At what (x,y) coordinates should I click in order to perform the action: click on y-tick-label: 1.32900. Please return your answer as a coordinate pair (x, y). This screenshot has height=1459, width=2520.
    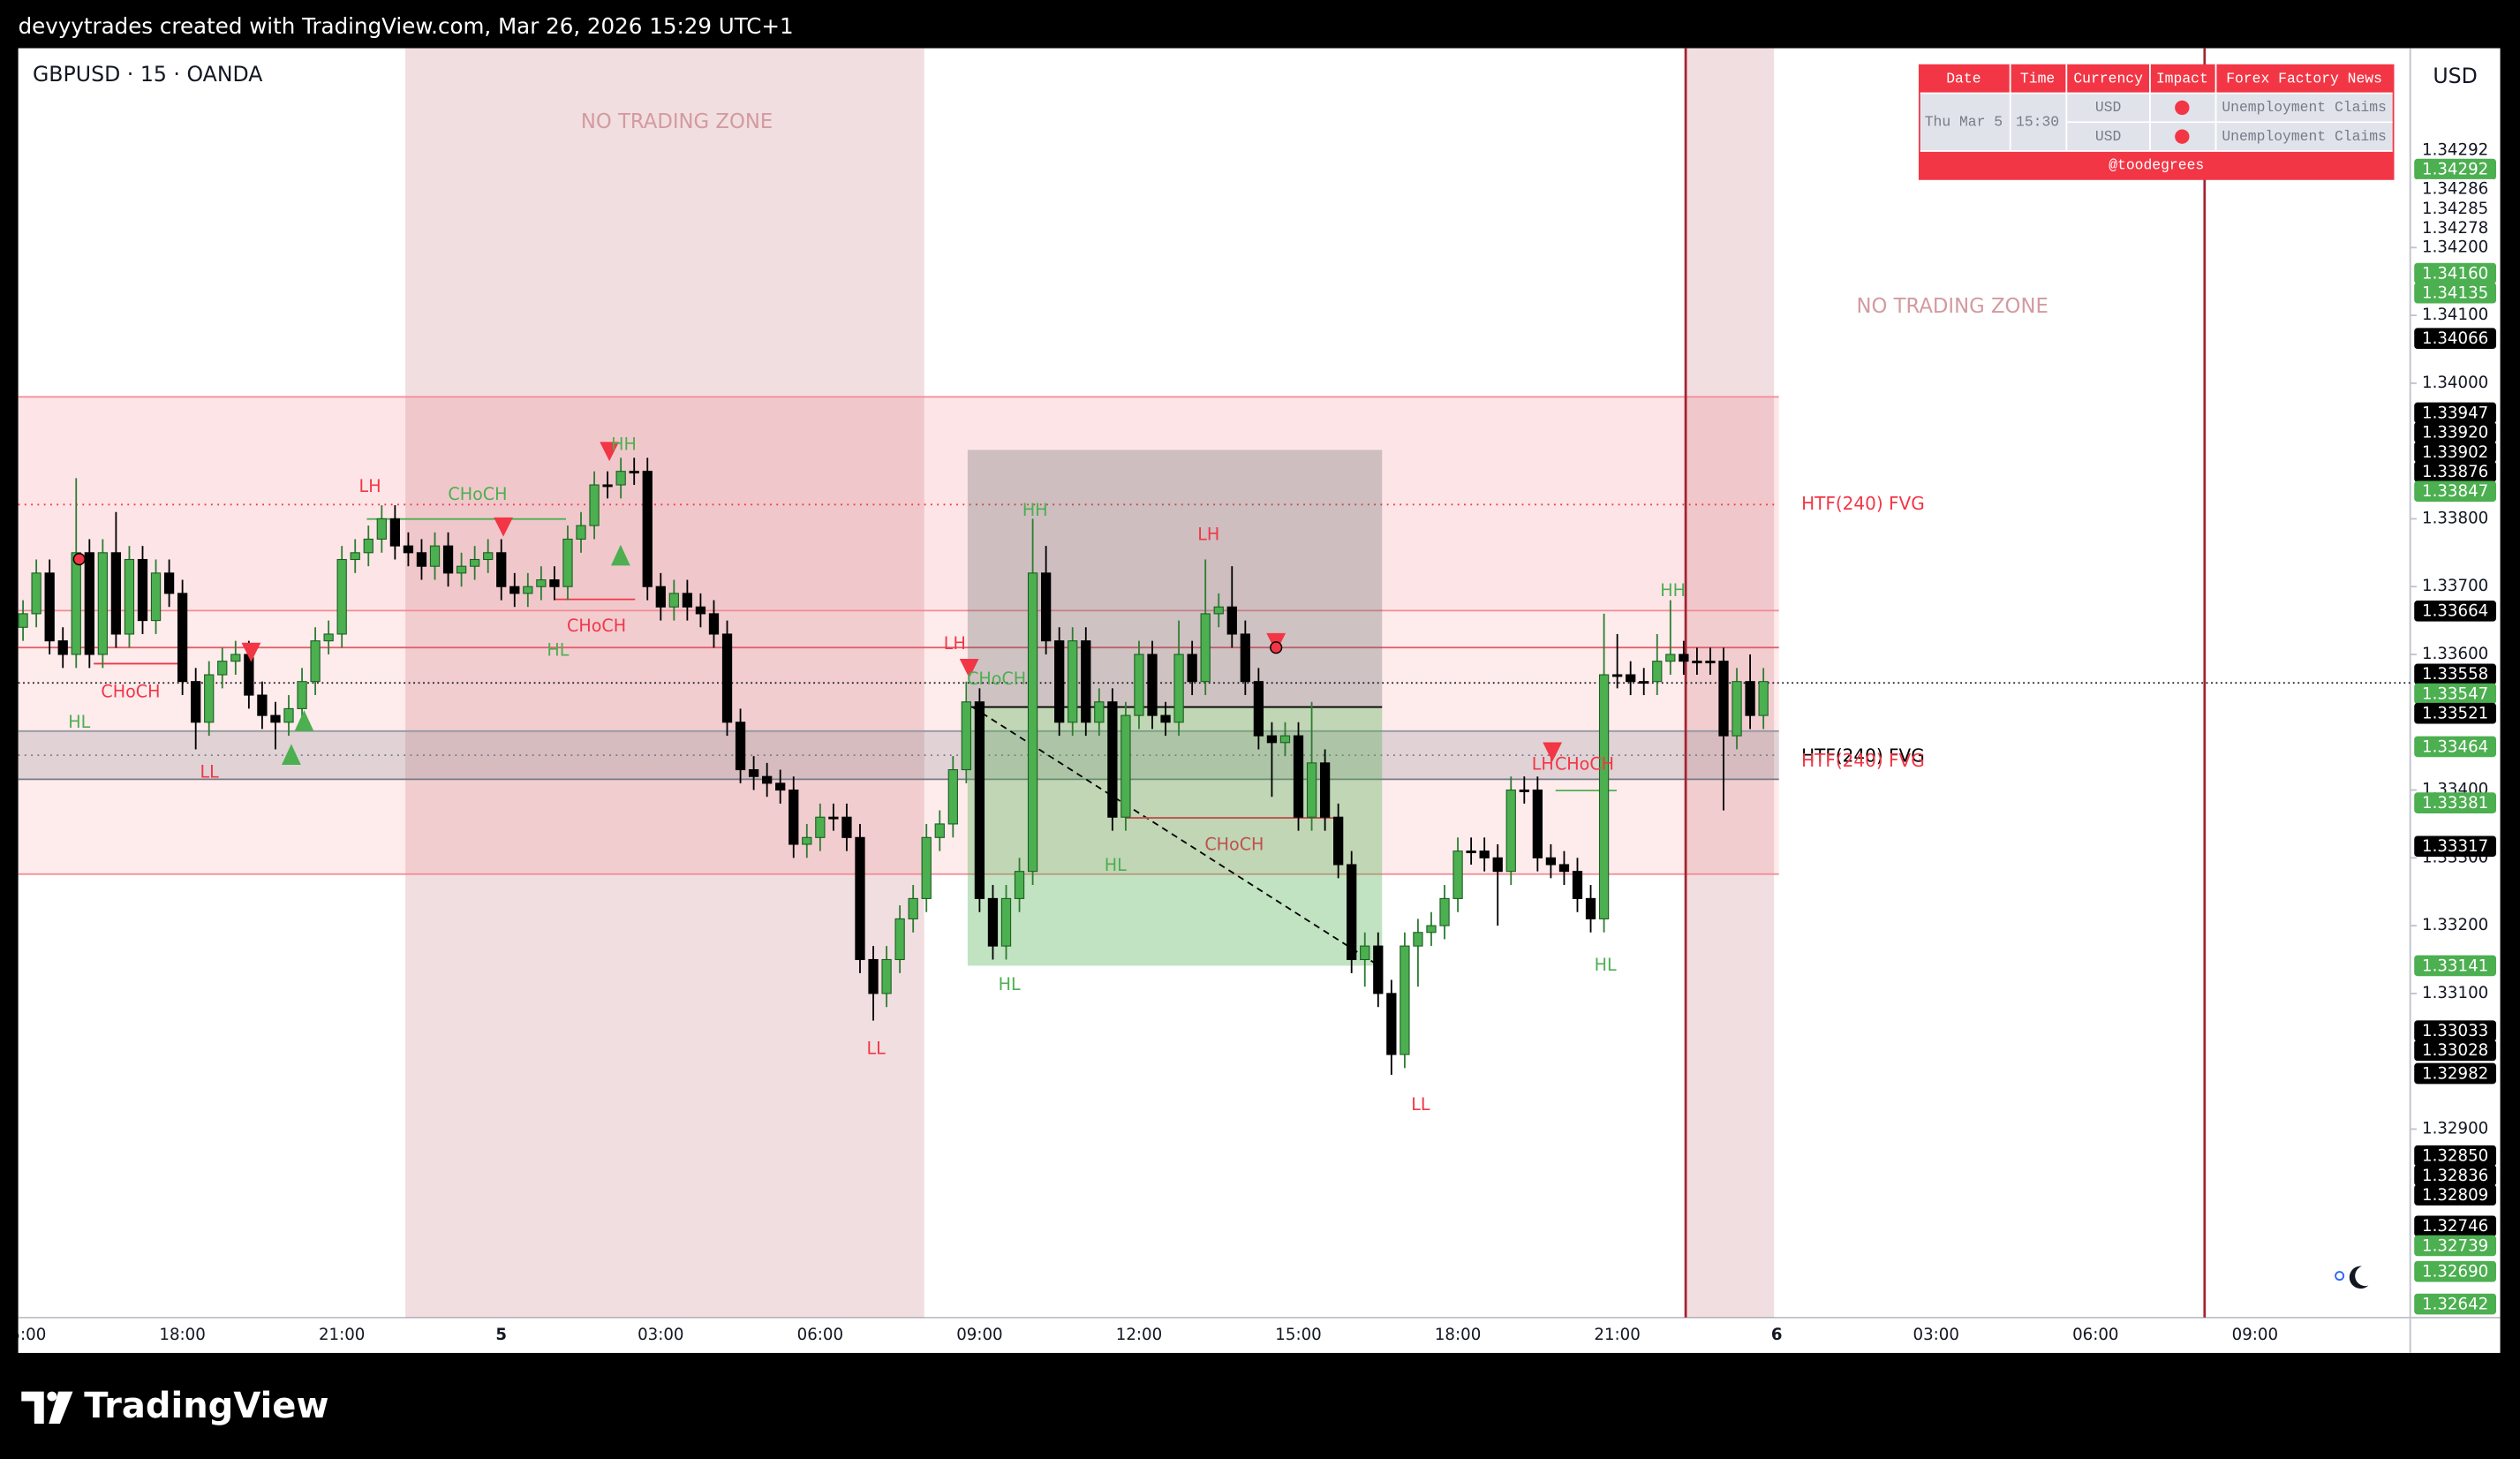
    Looking at the image, I should click on (2455, 1128).